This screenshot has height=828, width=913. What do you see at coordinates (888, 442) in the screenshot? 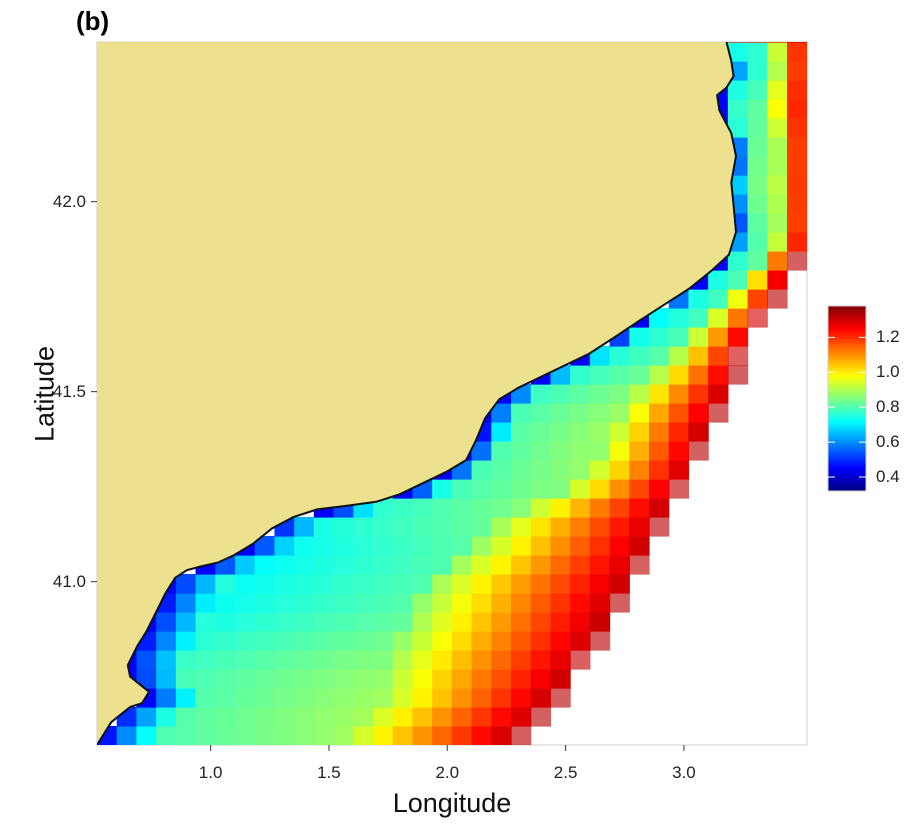
I see `colorbar-tick-label: 0.6` at bounding box center [888, 442].